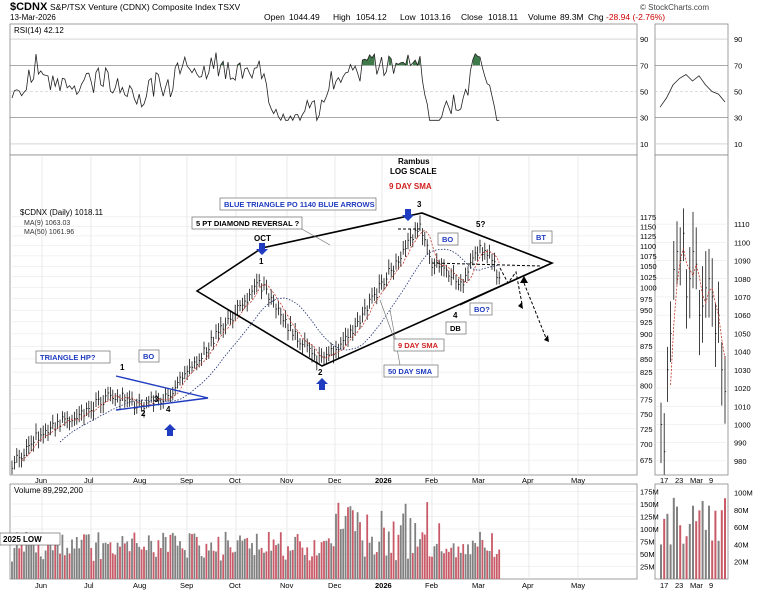  What do you see at coordinates (743, 493) in the screenshot?
I see `side-volume-tick-label: 100M` at bounding box center [743, 493].